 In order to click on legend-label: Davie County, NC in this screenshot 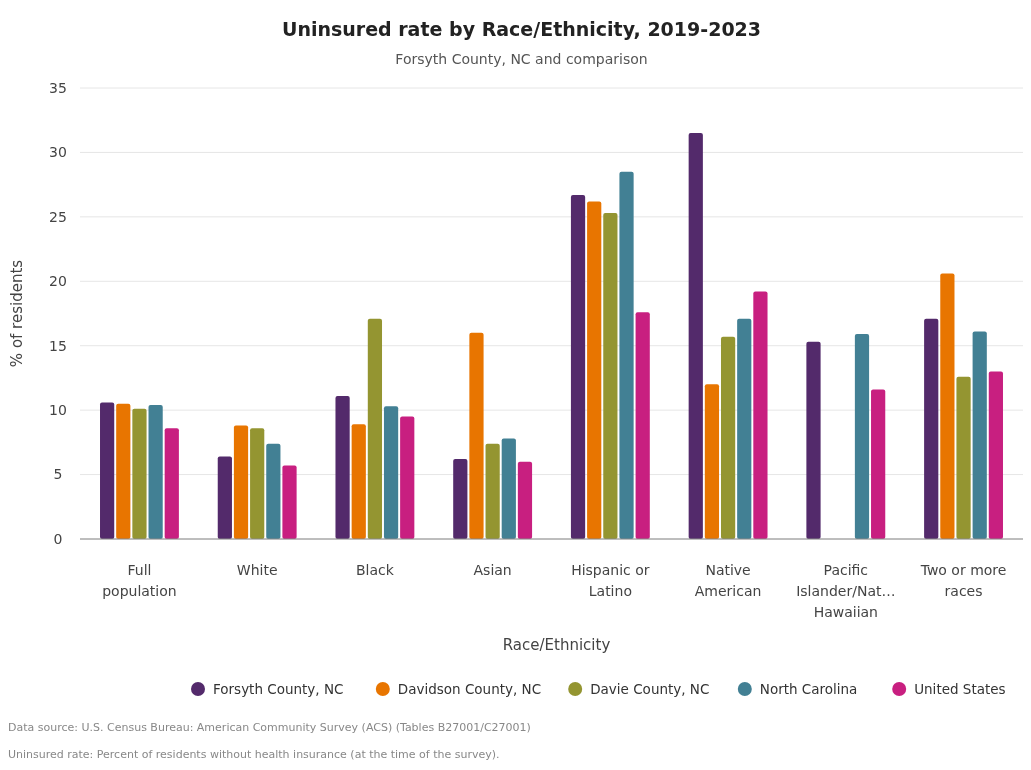, I will do `click(650, 688)`.